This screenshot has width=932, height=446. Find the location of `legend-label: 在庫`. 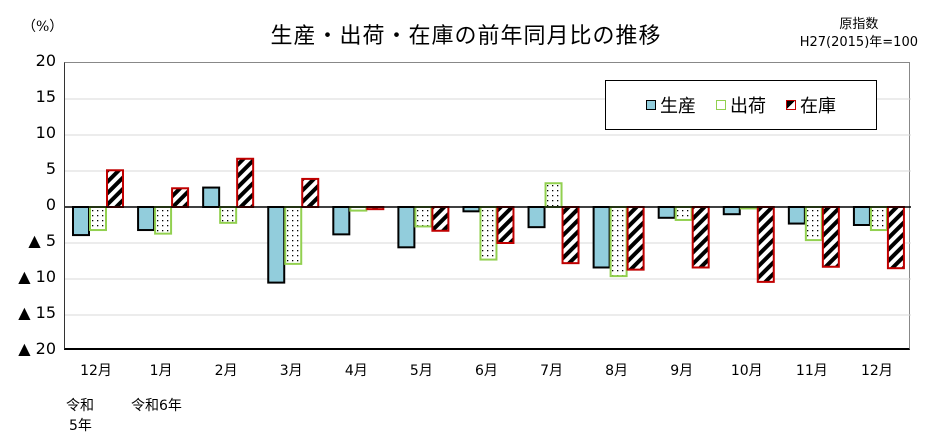

legend-label: 在庫 is located at coordinates (818, 106).